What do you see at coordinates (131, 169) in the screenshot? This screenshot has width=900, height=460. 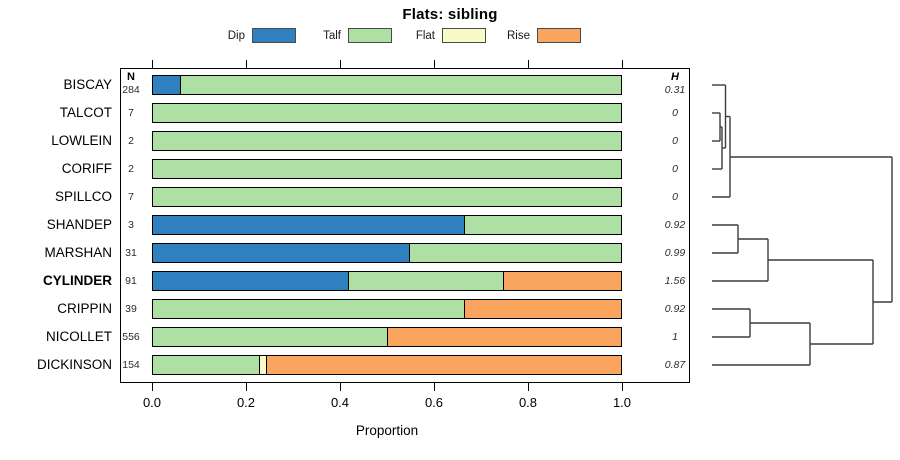 I see `n-value-coriff: 2` at bounding box center [131, 169].